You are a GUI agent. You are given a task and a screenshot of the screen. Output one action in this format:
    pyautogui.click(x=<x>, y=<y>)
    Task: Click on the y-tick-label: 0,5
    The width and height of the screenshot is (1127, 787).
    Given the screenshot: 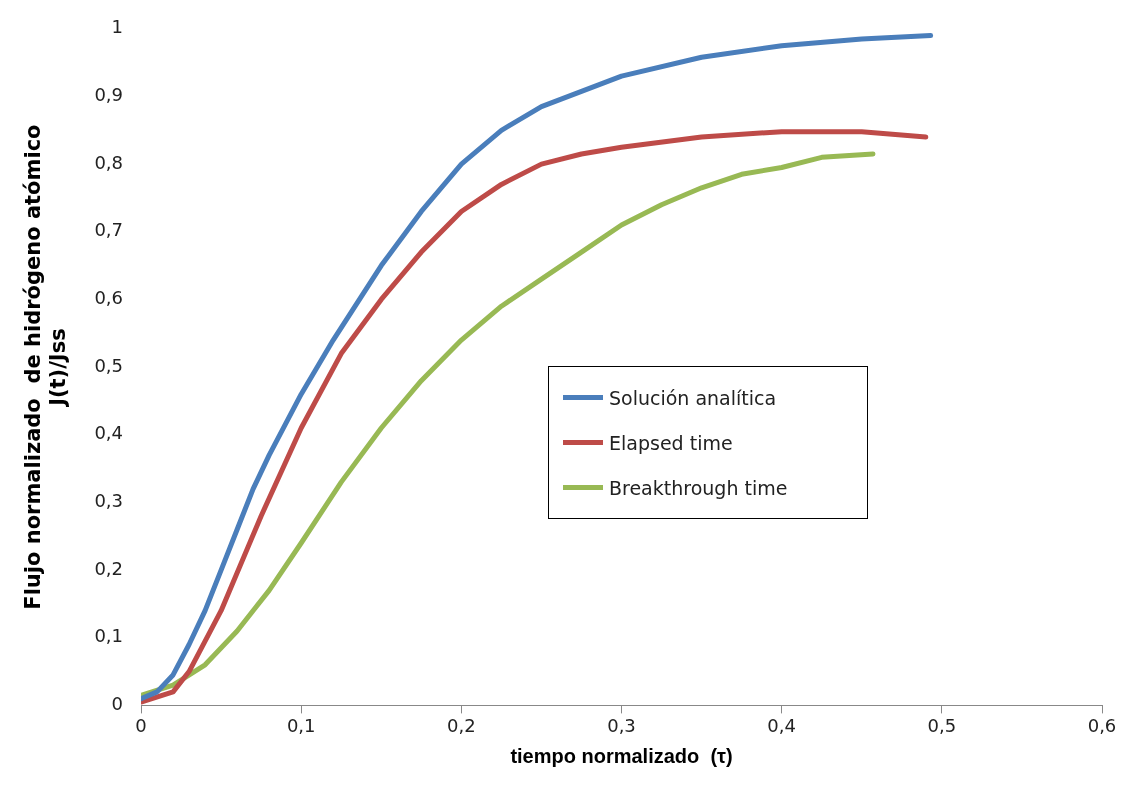 What is the action you would take?
    pyautogui.click(x=109, y=365)
    